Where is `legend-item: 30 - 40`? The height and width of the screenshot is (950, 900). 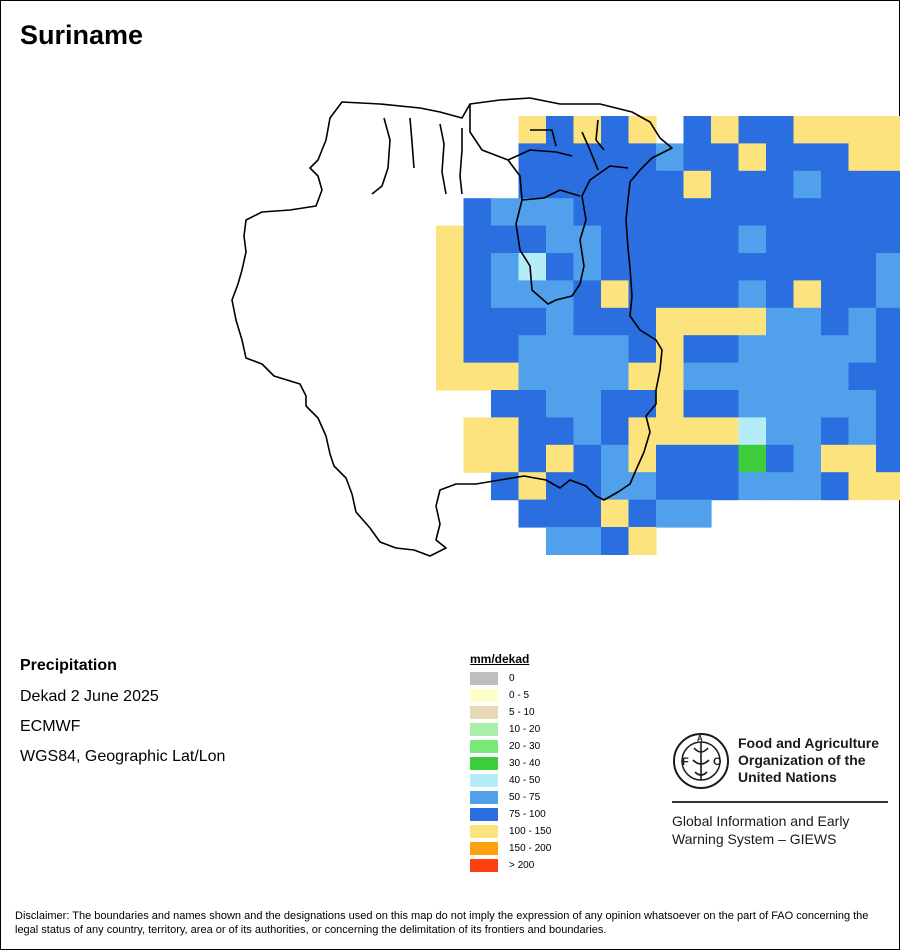
legend-item: 30 - 40 is located at coordinates (510, 763).